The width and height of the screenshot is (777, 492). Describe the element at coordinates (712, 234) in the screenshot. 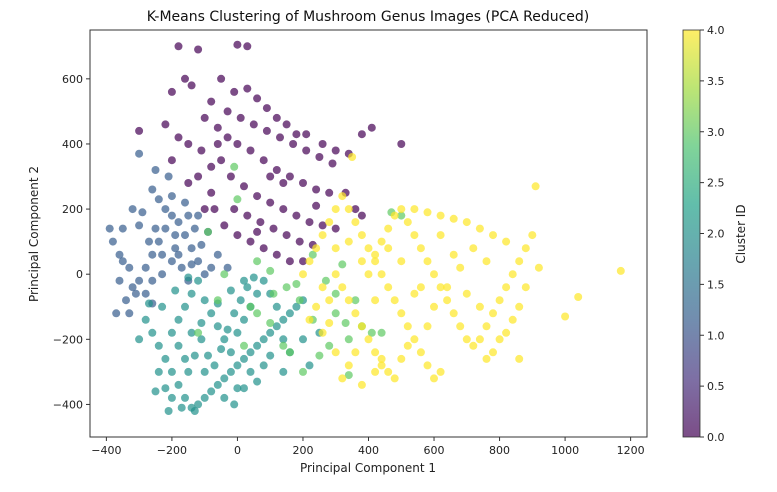

I see `colorbar-ticks: 0.0 0.5 1.0 1.5 2.0 2.5 3.0 3.5 4.0` at that location.